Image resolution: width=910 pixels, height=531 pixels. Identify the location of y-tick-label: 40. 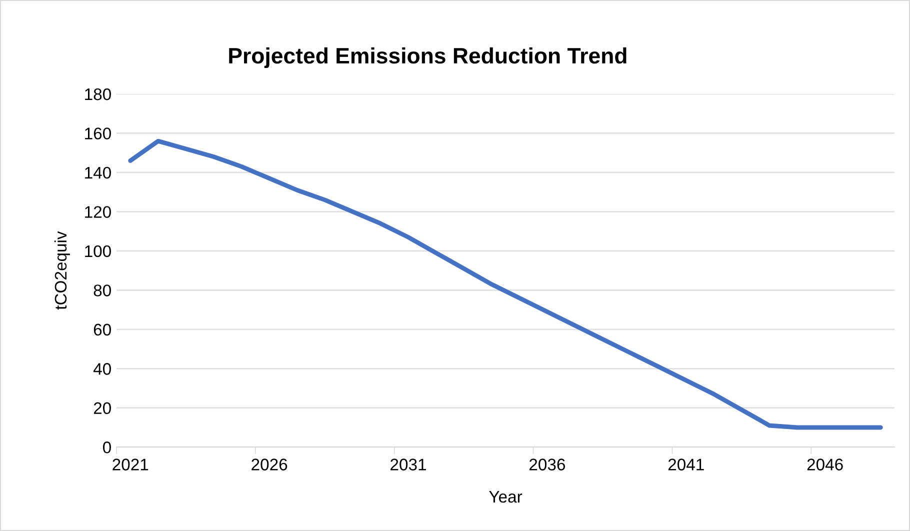
(102, 369).